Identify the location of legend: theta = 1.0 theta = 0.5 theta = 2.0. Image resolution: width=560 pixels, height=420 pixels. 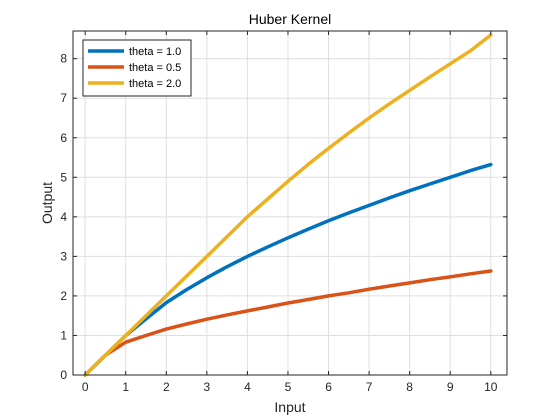
(137, 68).